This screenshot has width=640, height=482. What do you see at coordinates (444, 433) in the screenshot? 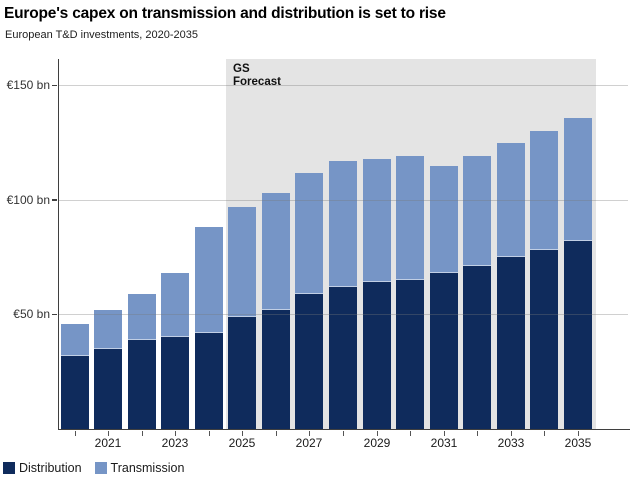
I see `x-axis-tick-2031` at bounding box center [444, 433].